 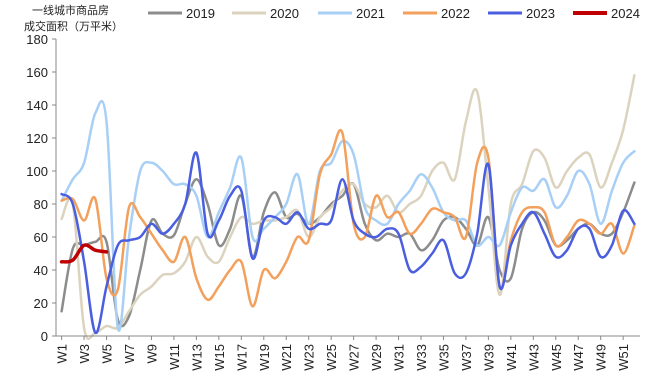 I want to click on y-axis-label-line-2: 成交面积（万平米）, so click(x=73, y=26).